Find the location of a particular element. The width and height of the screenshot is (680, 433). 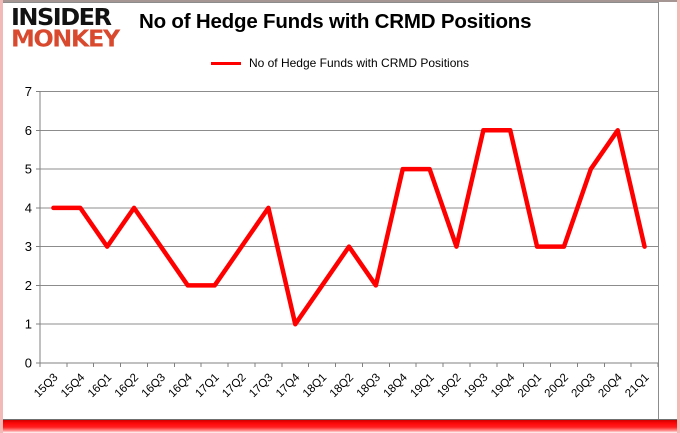

y-tick-label: 6 is located at coordinates (28, 130).